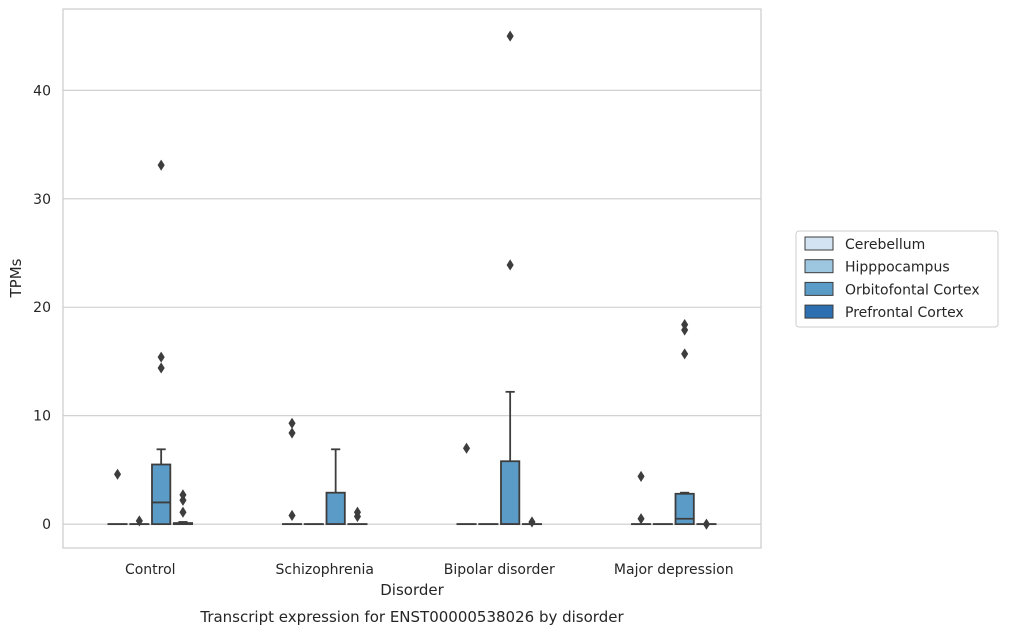 This screenshot has height=634, width=1009. I want to click on y-tick-label: 20, so click(42, 308).